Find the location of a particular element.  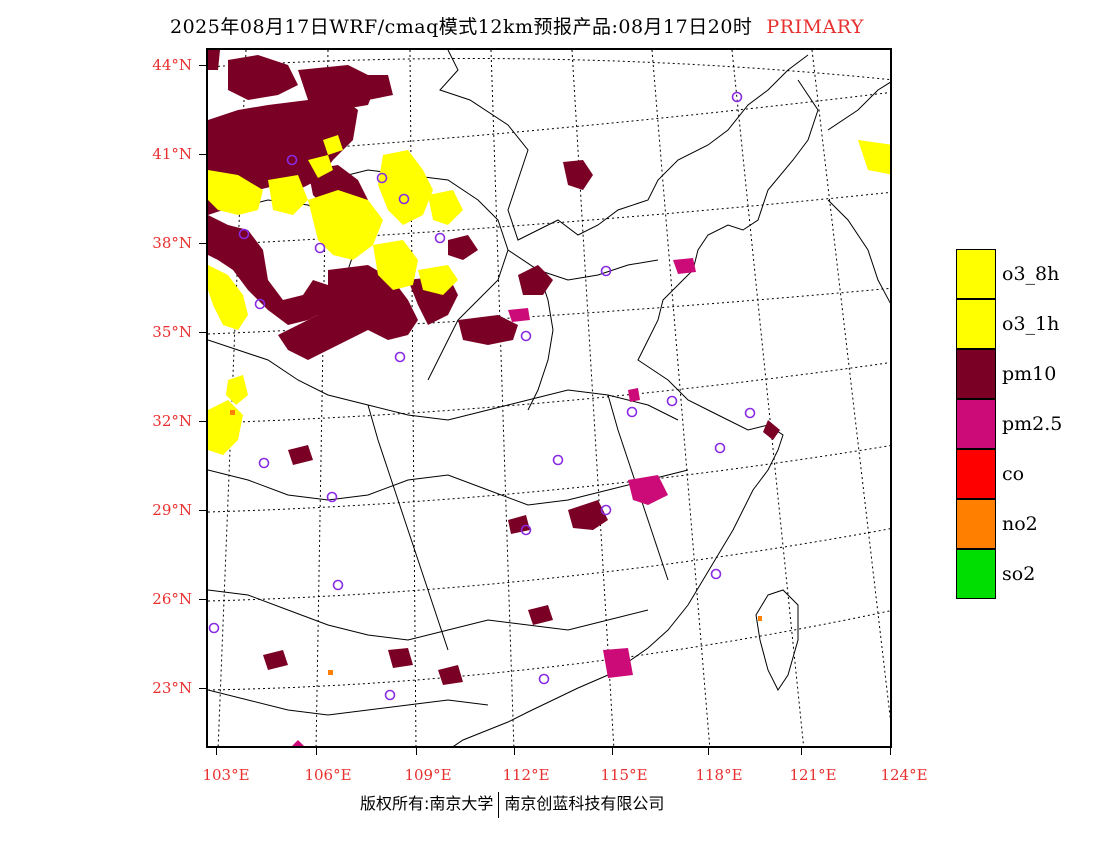

lon-label: 115°E is located at coordinates (624, 775).